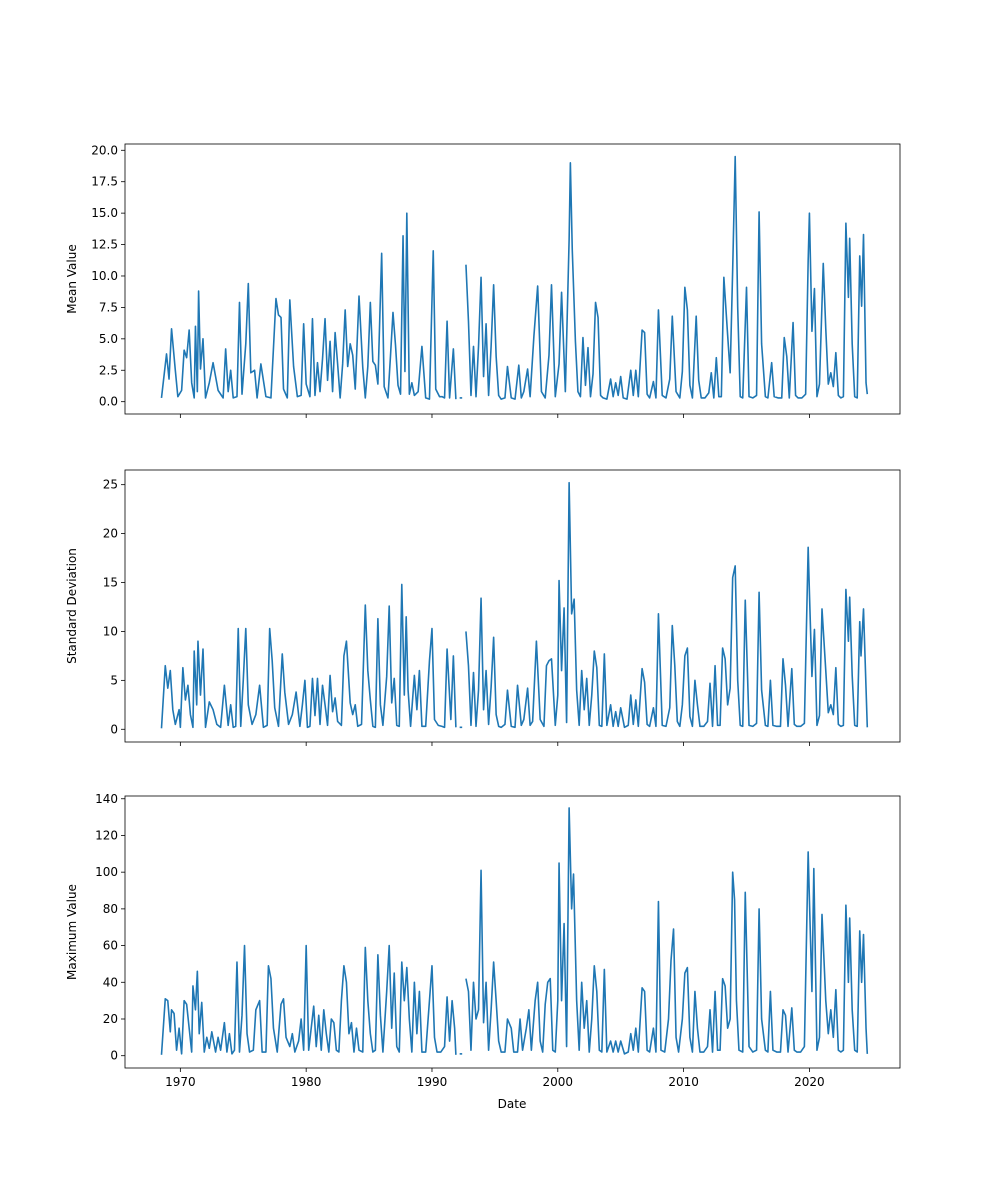 This screenshot has width=1000, height=1200. What do you see at coordinates (72, 278) in the screenshot?
I see `y-axis-label: Mean Value` at bounding box center [72, 278].